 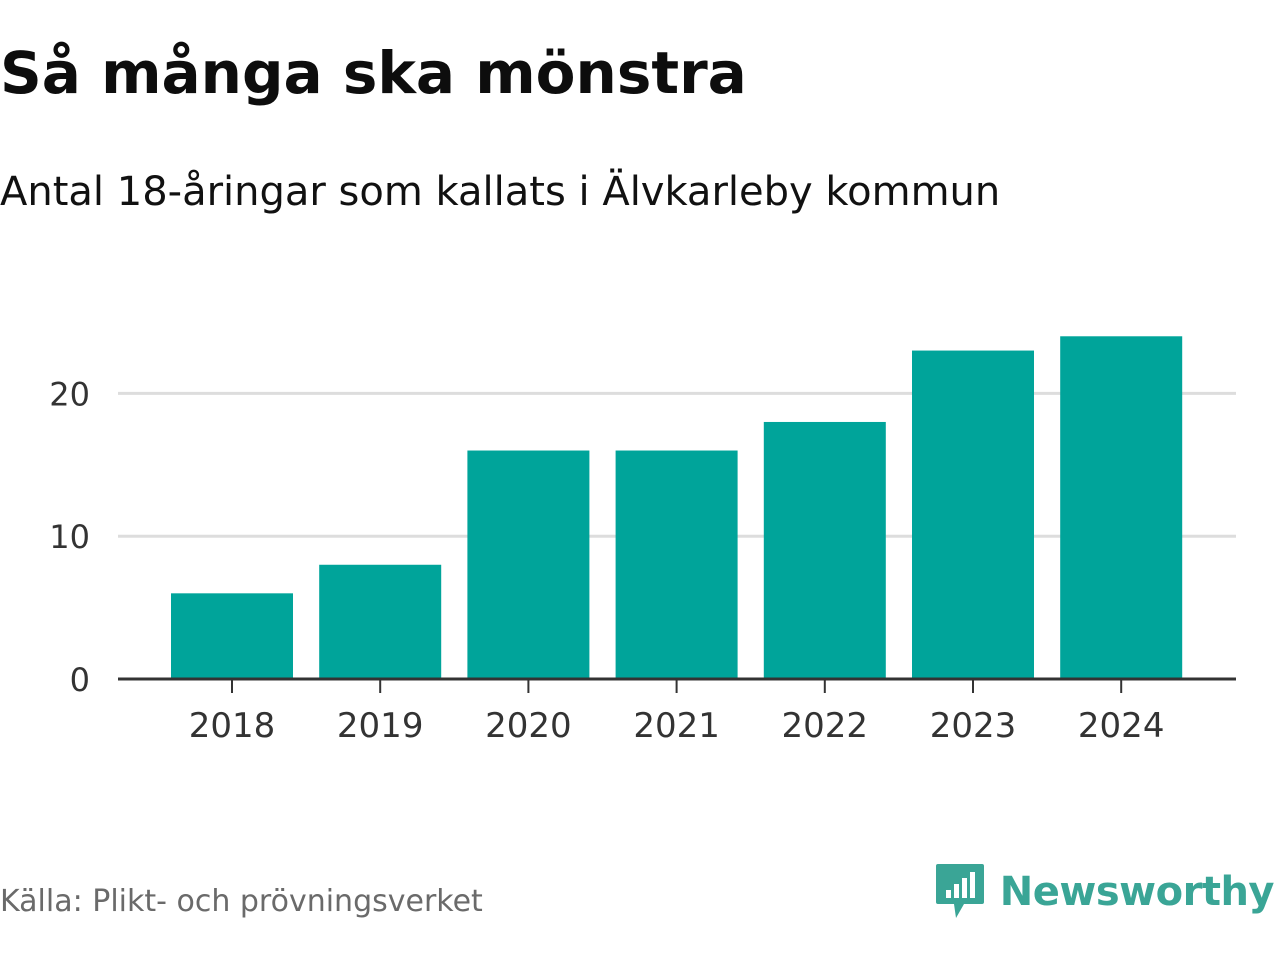 What do you see at coordinates (1121, 507) in the screenshot?
I see `bar-2024` at bounding box center [1121, 507].